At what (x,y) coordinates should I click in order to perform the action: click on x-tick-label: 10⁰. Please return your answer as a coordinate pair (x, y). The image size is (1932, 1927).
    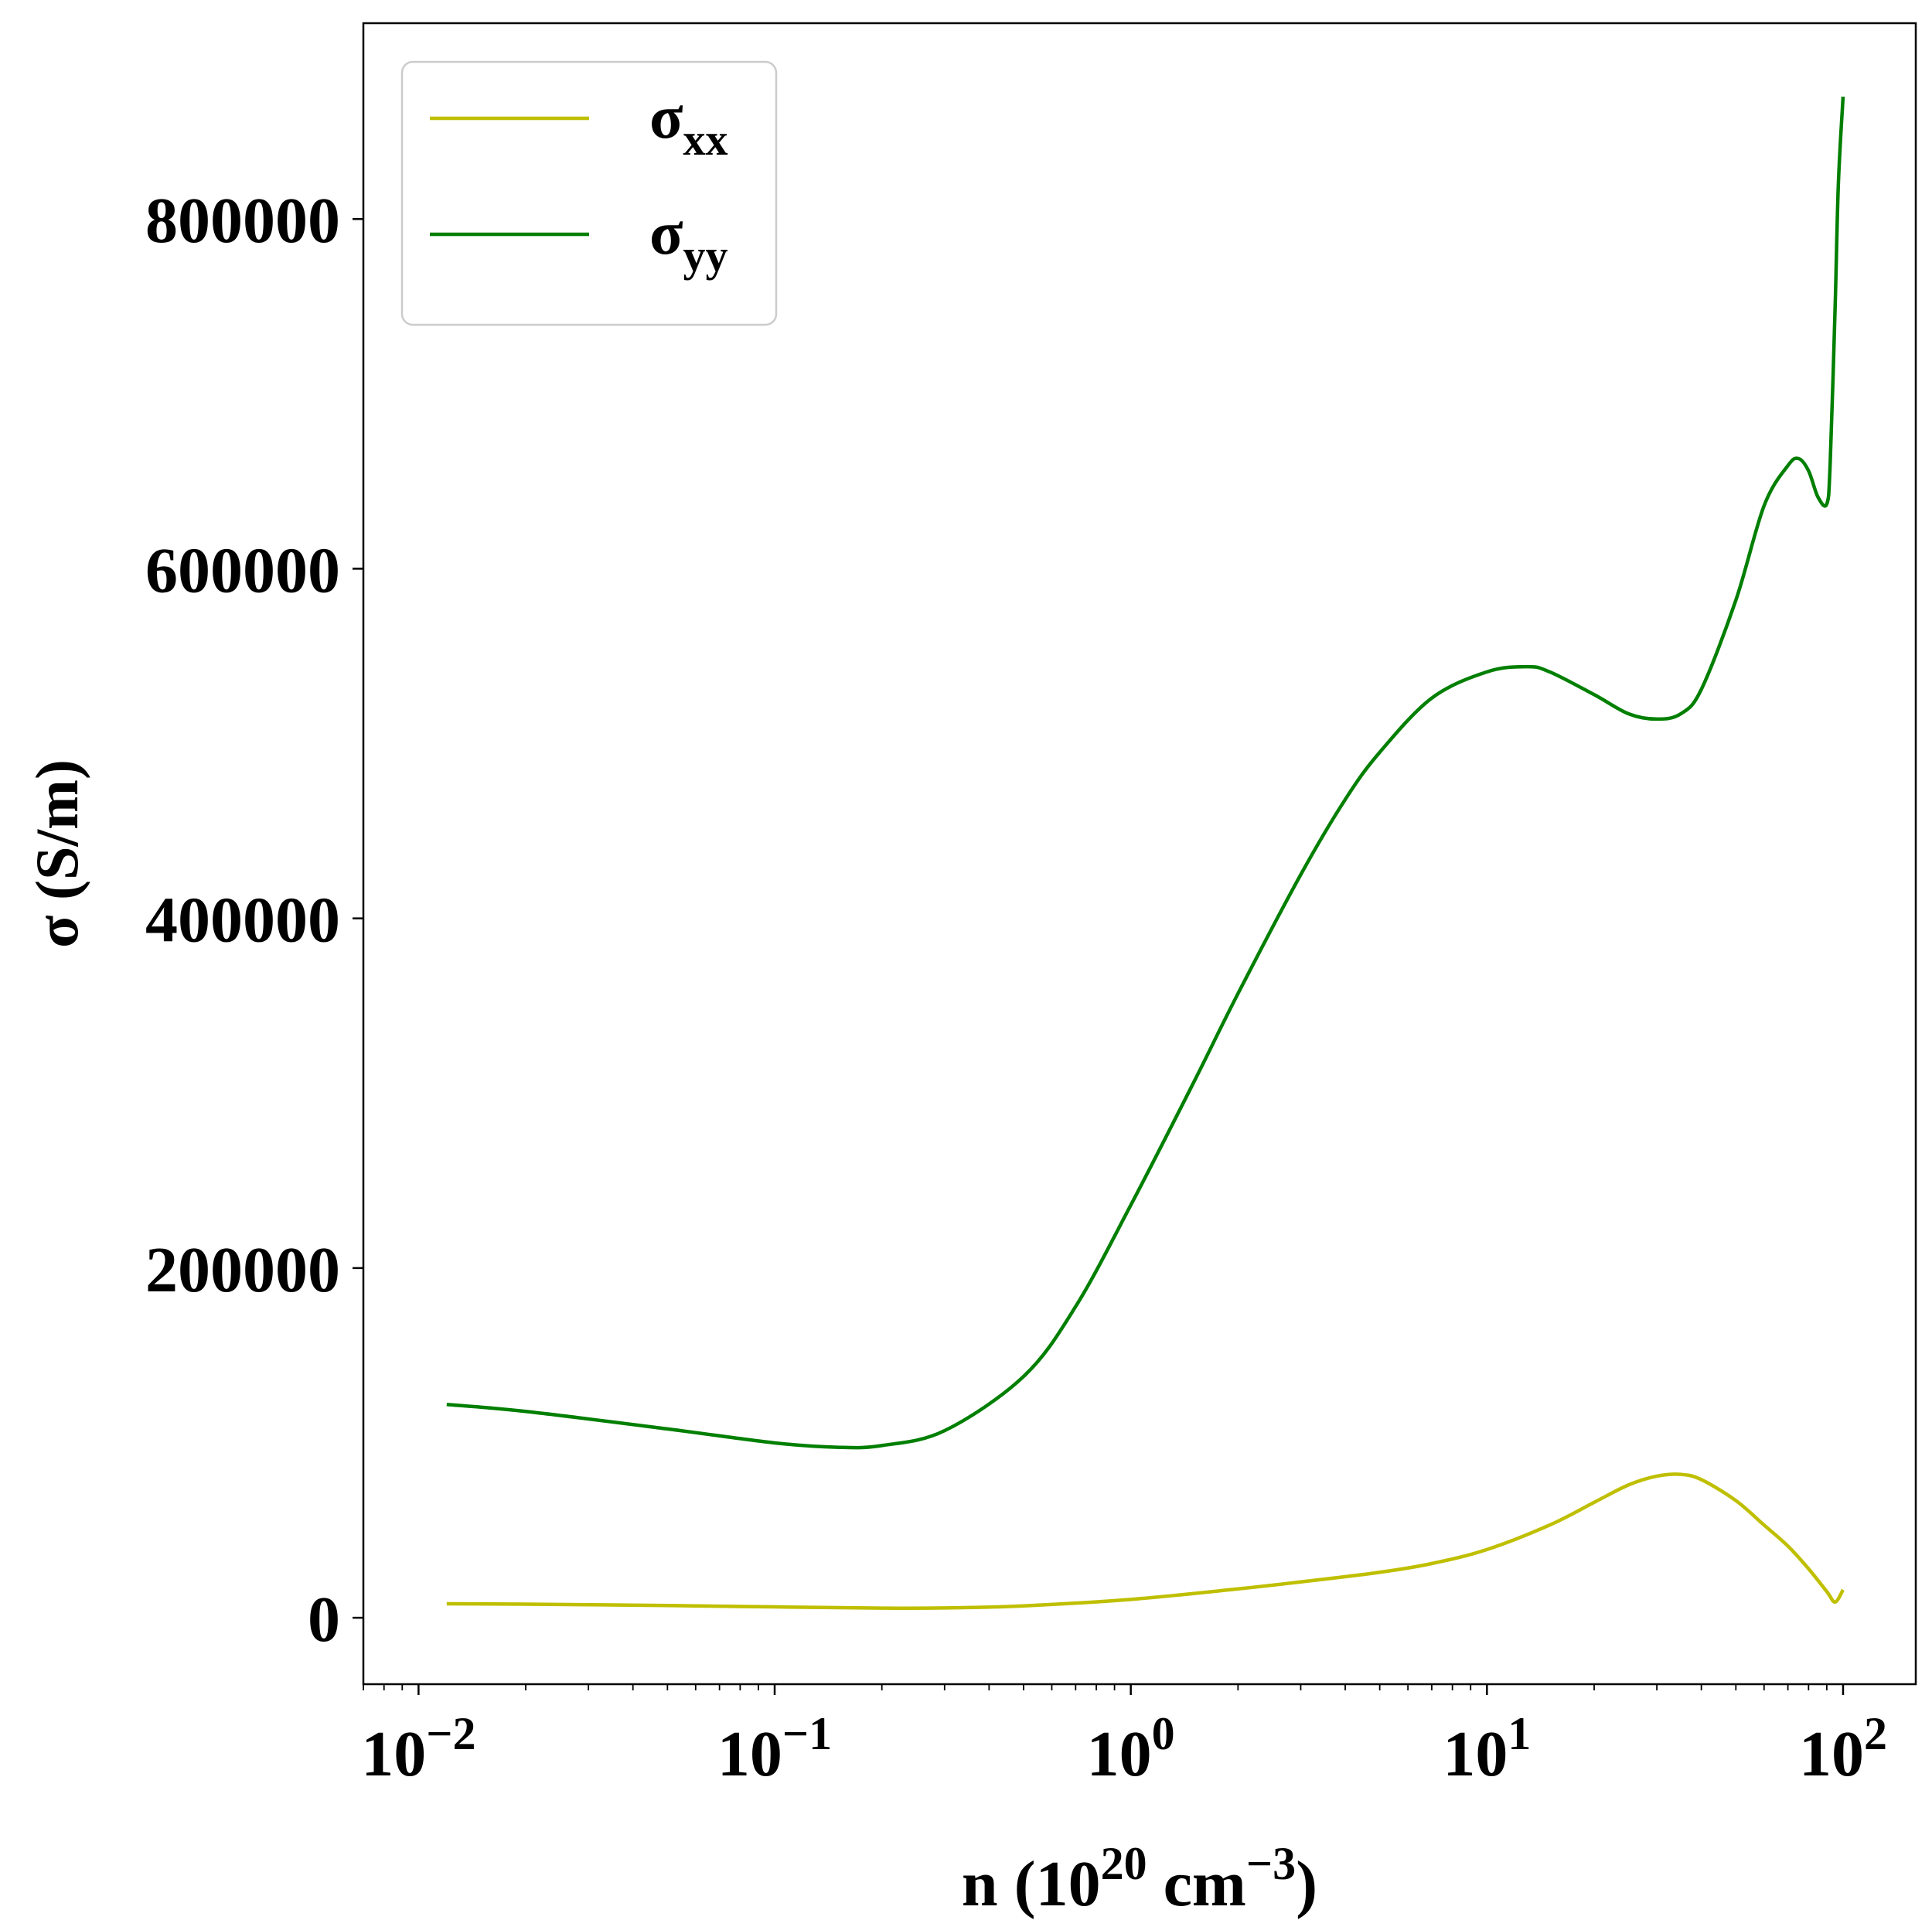
    Looking at the image, I should click on (1131, 1749).